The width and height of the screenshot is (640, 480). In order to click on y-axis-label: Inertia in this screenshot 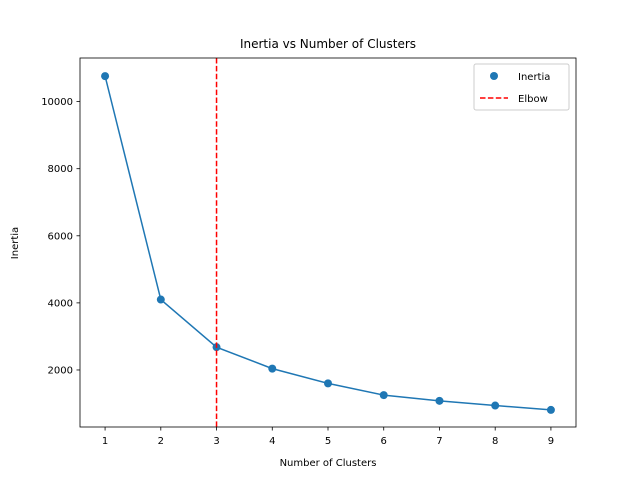, I will do `click(15, 243)`.